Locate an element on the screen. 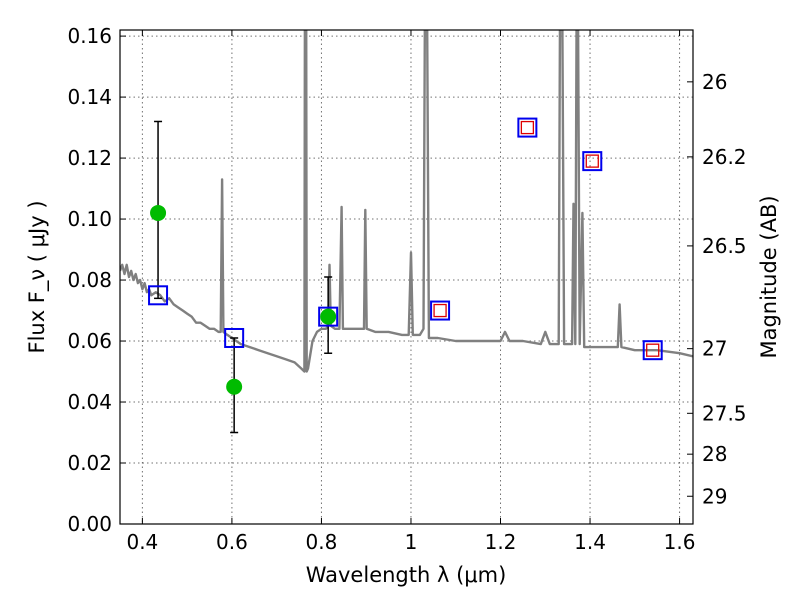 This screenshot has width=800, height=600. x-tick-label: 1.4 is located at coordinates (590, 542).